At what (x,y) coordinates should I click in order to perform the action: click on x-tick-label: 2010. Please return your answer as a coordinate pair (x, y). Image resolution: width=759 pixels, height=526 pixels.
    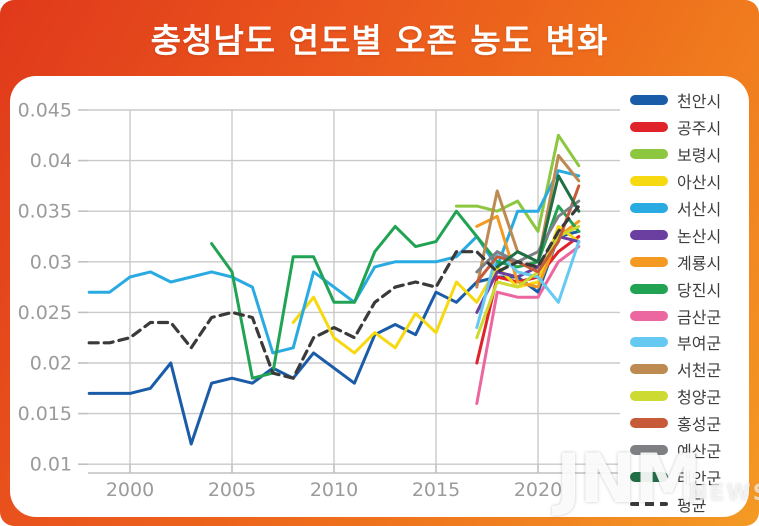
    Looking at the image, I should click on (334, 490).